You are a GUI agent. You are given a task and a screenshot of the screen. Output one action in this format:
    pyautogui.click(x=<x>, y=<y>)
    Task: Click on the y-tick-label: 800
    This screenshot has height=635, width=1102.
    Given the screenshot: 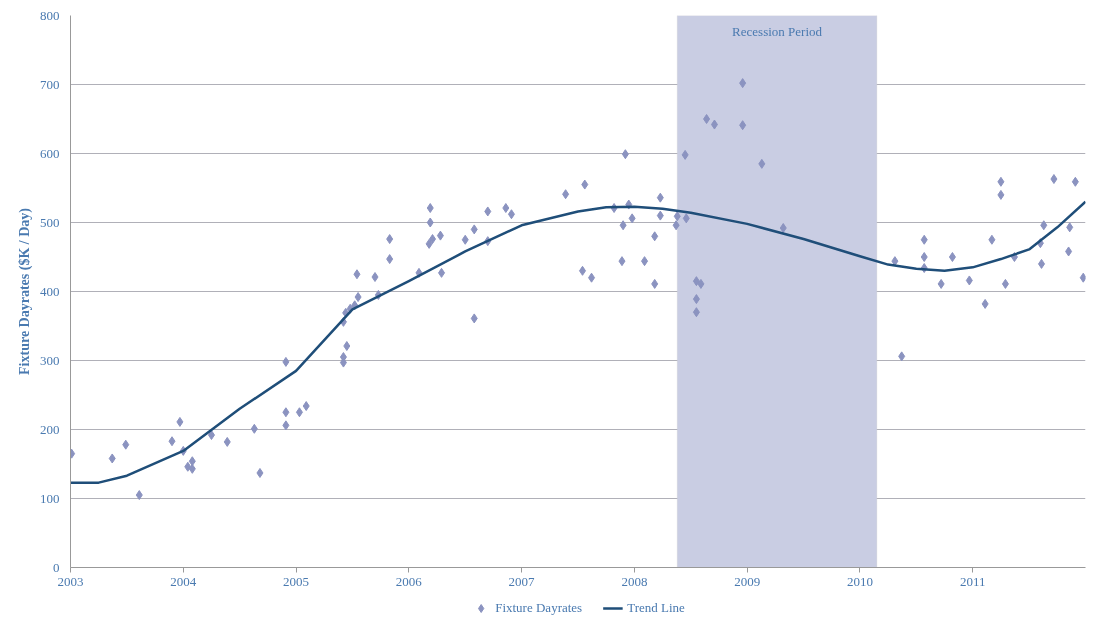 What is the action you would take?
    pyautogui.click(x=50, y=15)
    